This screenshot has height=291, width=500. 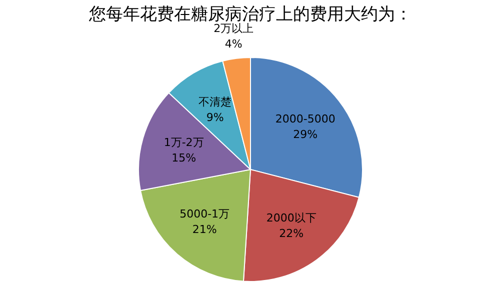 I want to click on data-label: 4%, so click(x=233, y=43).